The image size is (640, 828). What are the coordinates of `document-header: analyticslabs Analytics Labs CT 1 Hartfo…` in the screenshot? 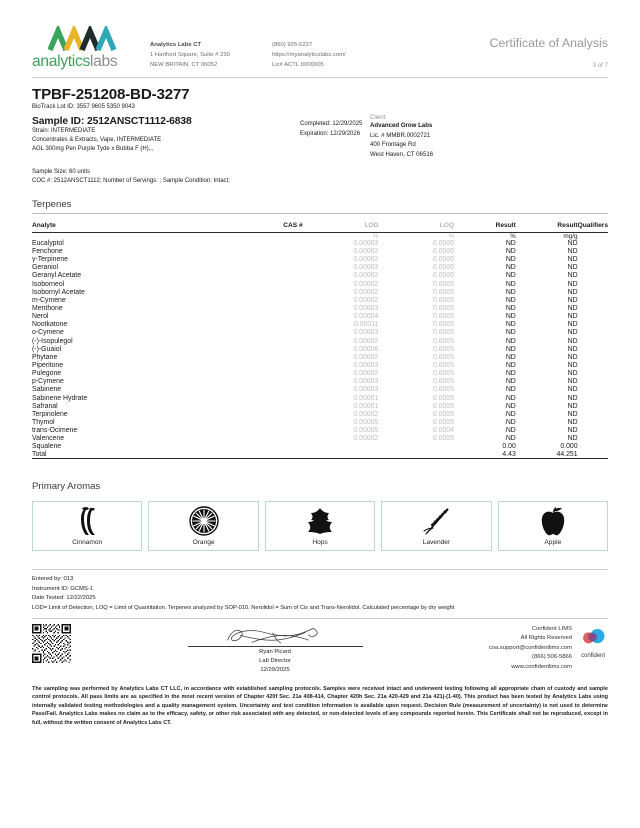 It's located at (320, 39).